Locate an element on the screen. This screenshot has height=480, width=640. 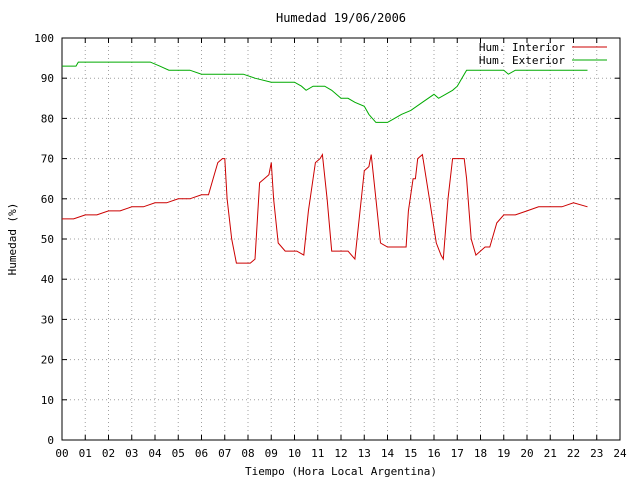
x-tick-label: 16 is located at coordinates (433, 453).